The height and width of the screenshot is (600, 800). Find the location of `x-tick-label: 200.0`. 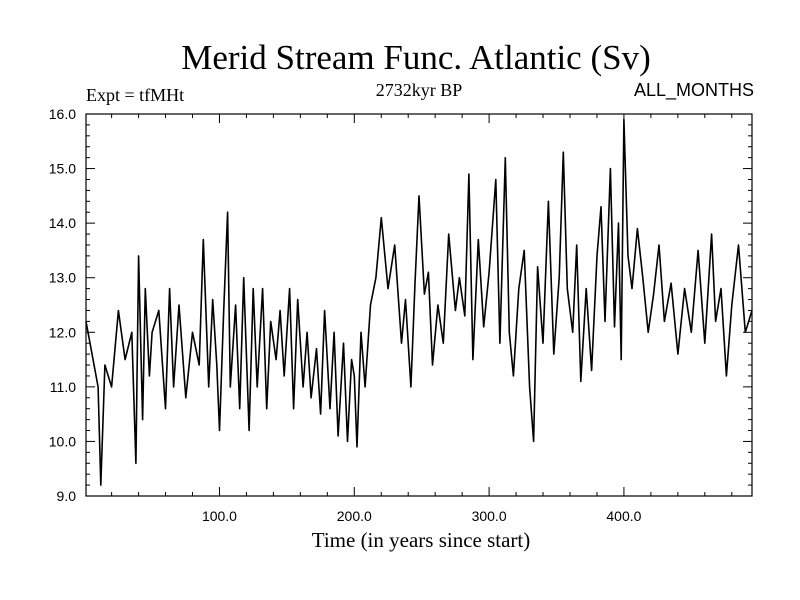

x-tick-label: 200.0 is located at coordinates (354, 516).